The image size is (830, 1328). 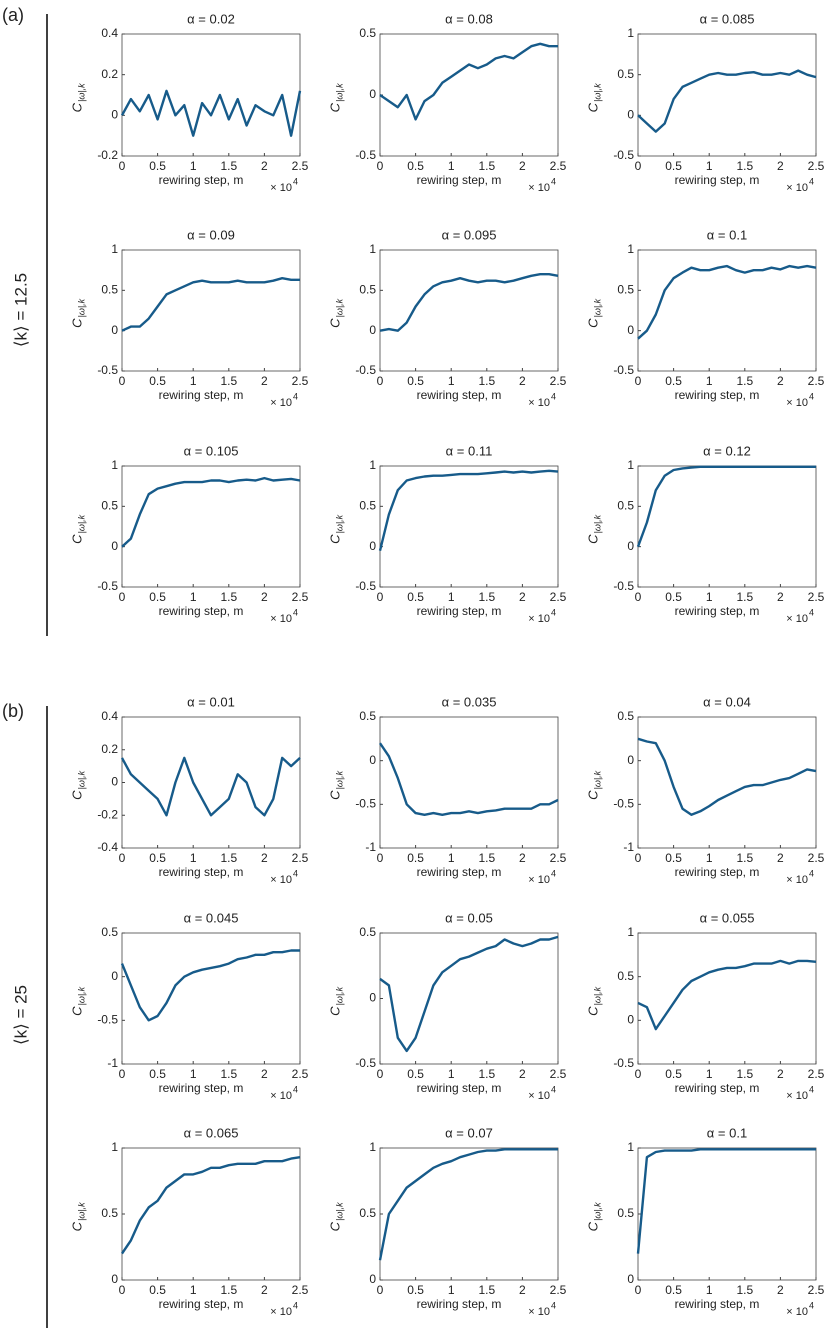 What do you see at coordinates (20, 310) in the screenshot?
I see `group-label: ⟨k⟩ = 12.5` at bounding box center [20, 310].